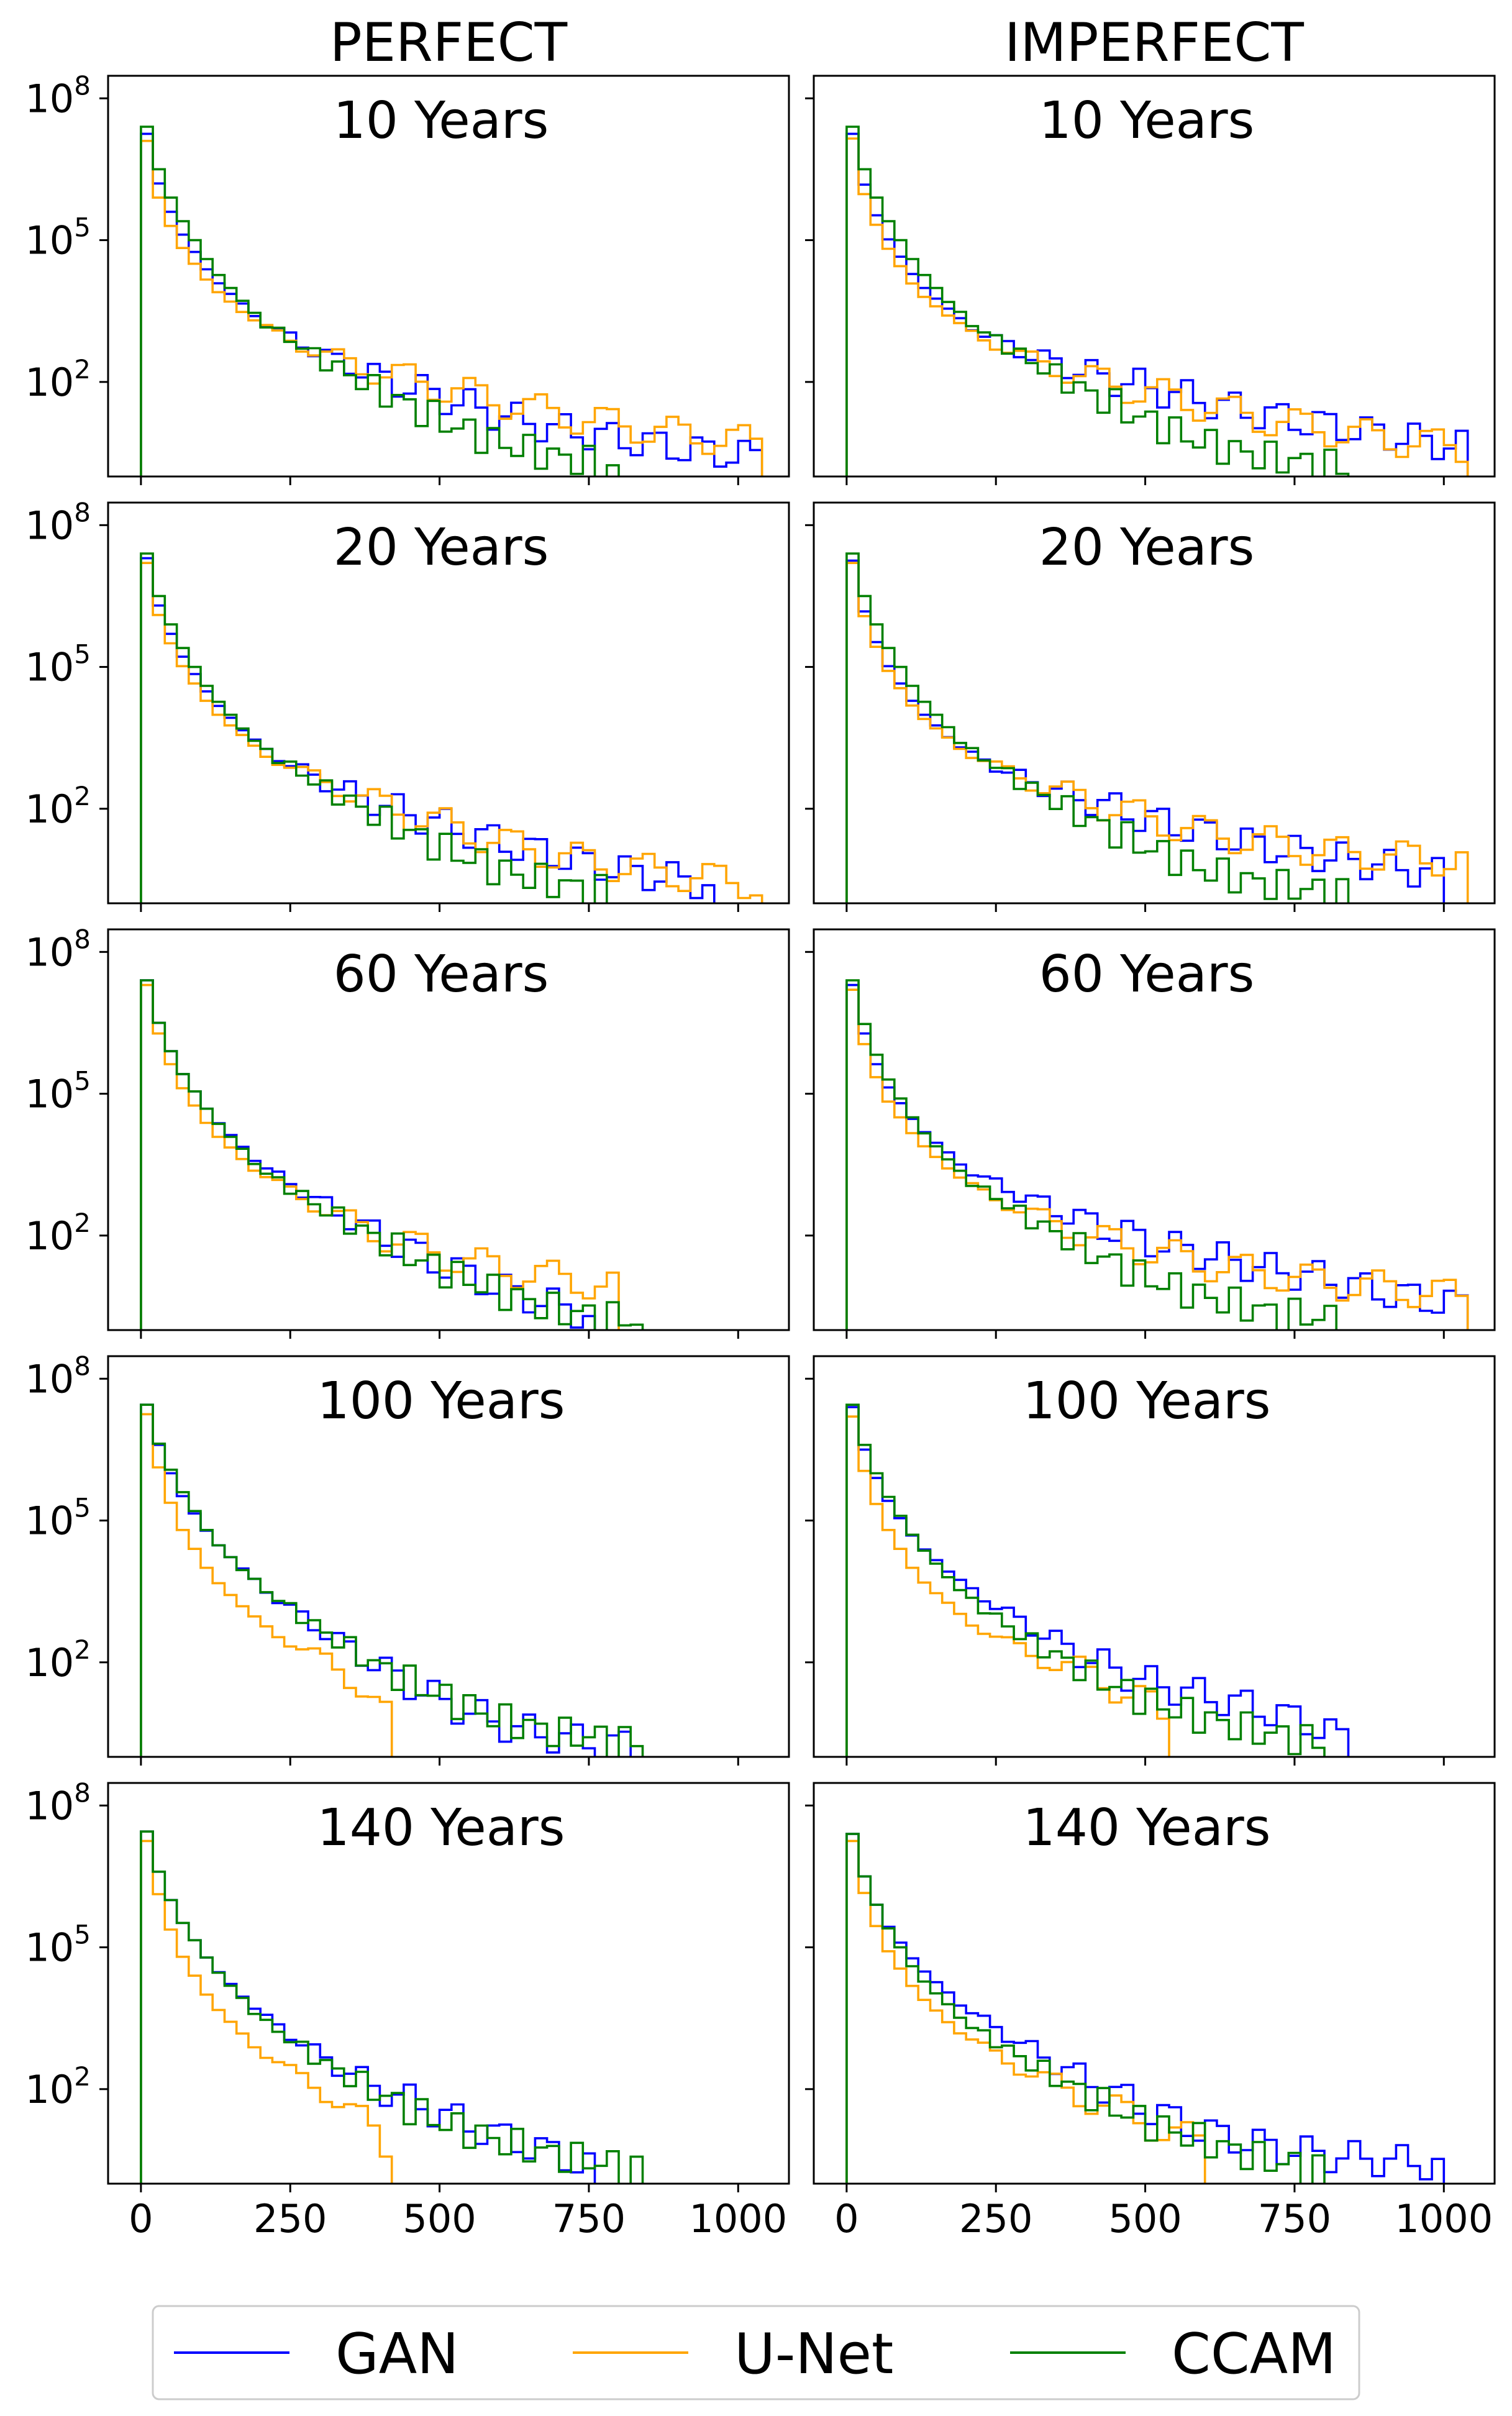 This screenshot has height=2416, width=1512. I want to click on column-title-perfect: PERFECT, so click(449, 43).